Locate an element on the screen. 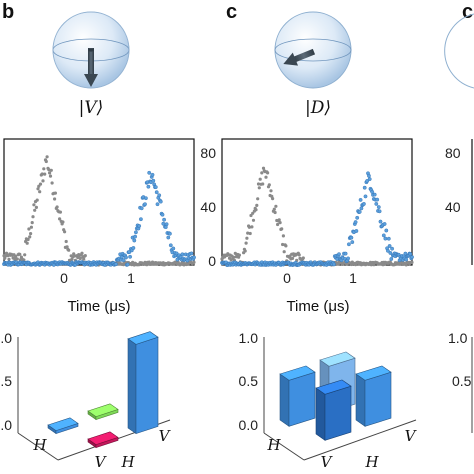  scatter-points is located at coordinates (317, 216).